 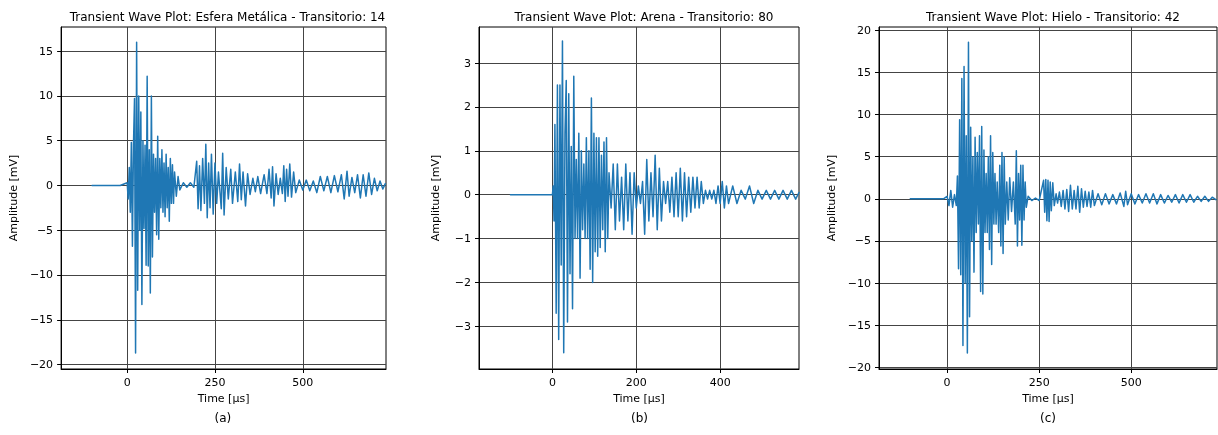 I want to click on y-tick-label: 20, so click(x=864, y=30).